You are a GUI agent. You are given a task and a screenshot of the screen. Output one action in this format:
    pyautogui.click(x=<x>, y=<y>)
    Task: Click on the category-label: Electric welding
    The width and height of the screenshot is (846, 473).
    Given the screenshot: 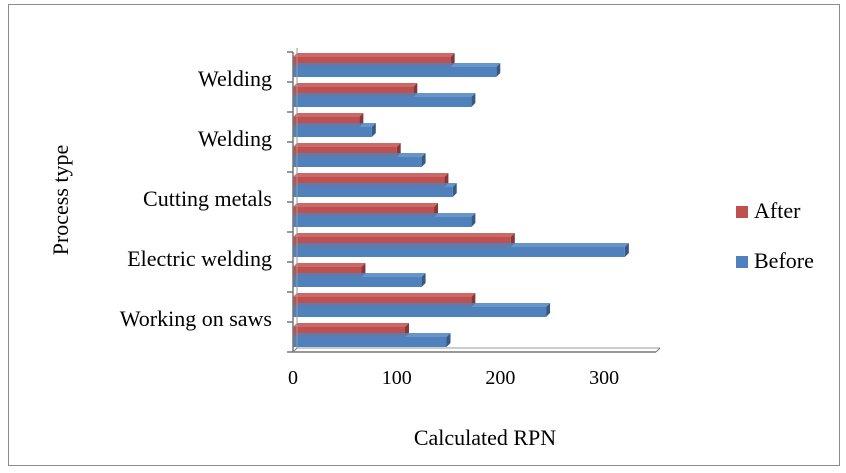 What is the action you would take?
    pyautogui.click(x=199, y=258)
    